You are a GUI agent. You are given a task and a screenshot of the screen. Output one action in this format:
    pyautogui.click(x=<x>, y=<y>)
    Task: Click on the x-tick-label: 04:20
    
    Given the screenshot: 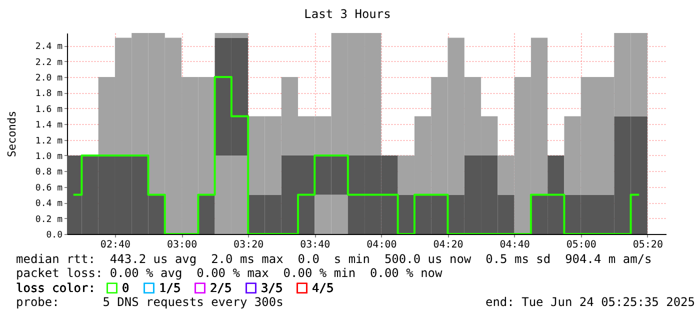 What is the action you would take?
    pyautogui.click(x=448, y=245)
    